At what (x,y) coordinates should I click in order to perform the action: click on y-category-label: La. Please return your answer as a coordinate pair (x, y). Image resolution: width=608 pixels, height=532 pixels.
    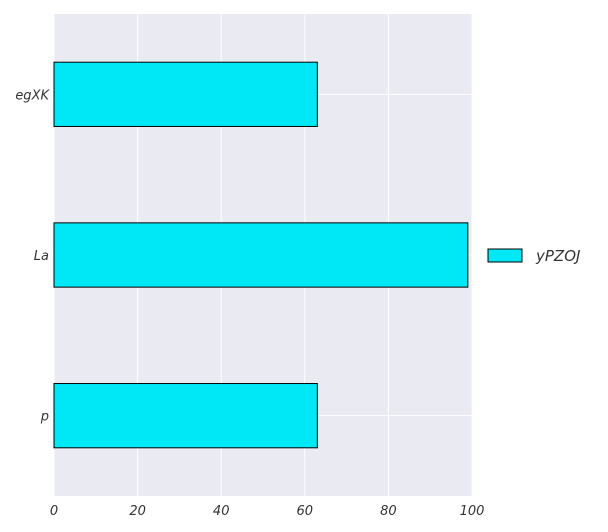
    Looking at the image, I should click on (41, 256).